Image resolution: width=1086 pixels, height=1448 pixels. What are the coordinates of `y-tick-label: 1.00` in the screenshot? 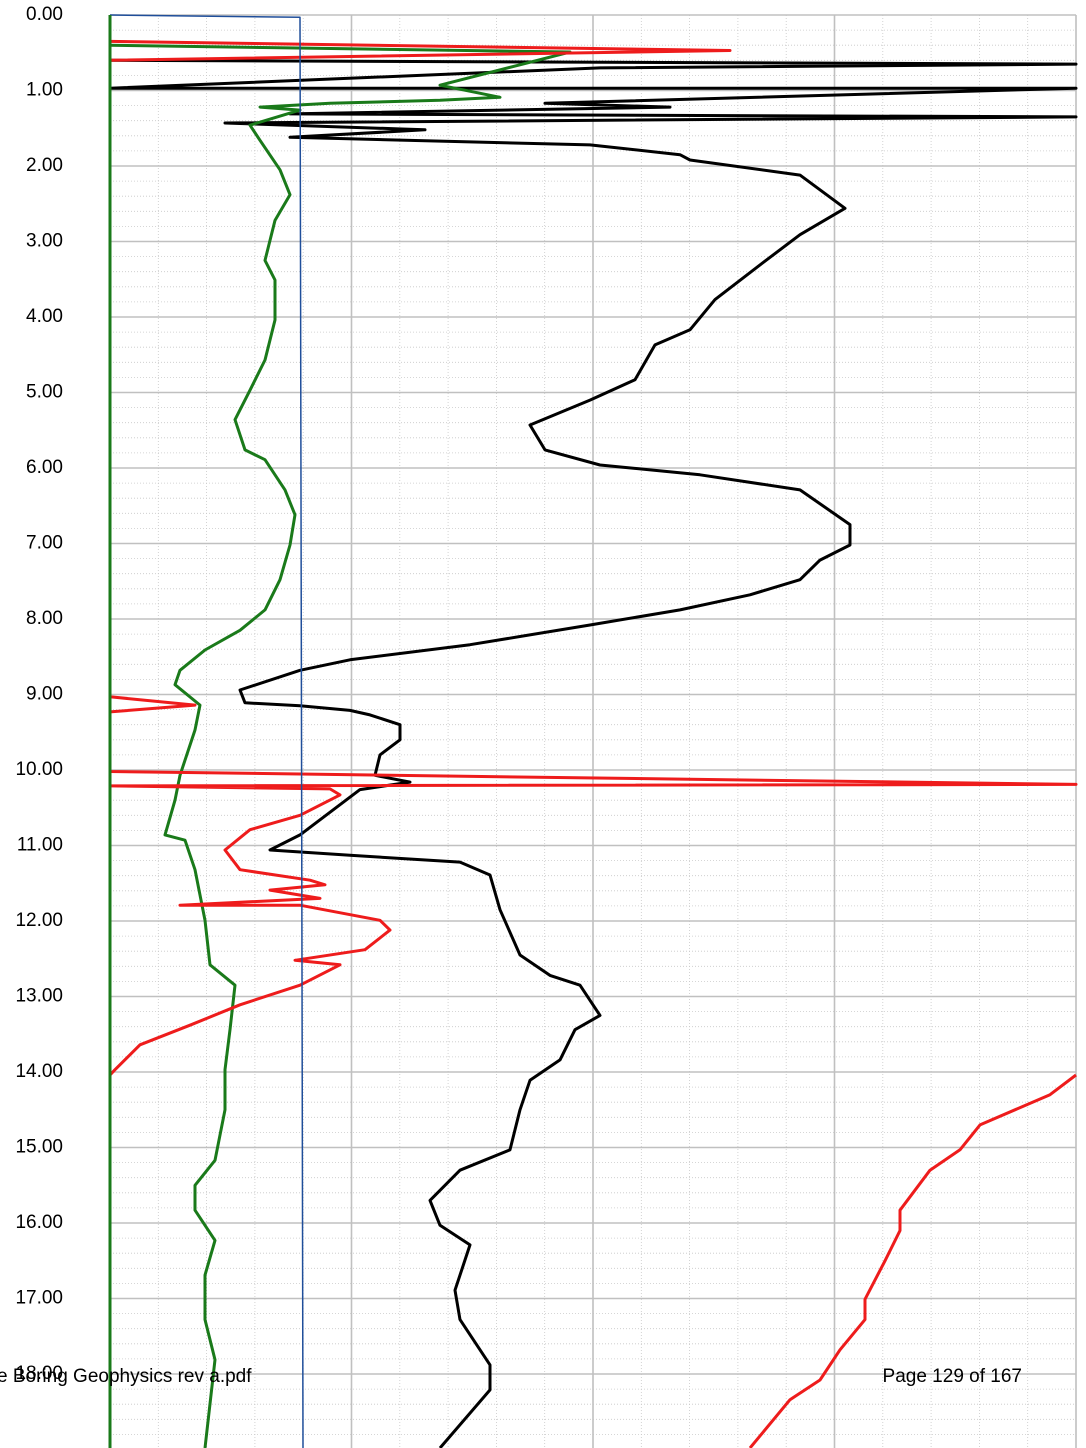 It's located at (44, 90).